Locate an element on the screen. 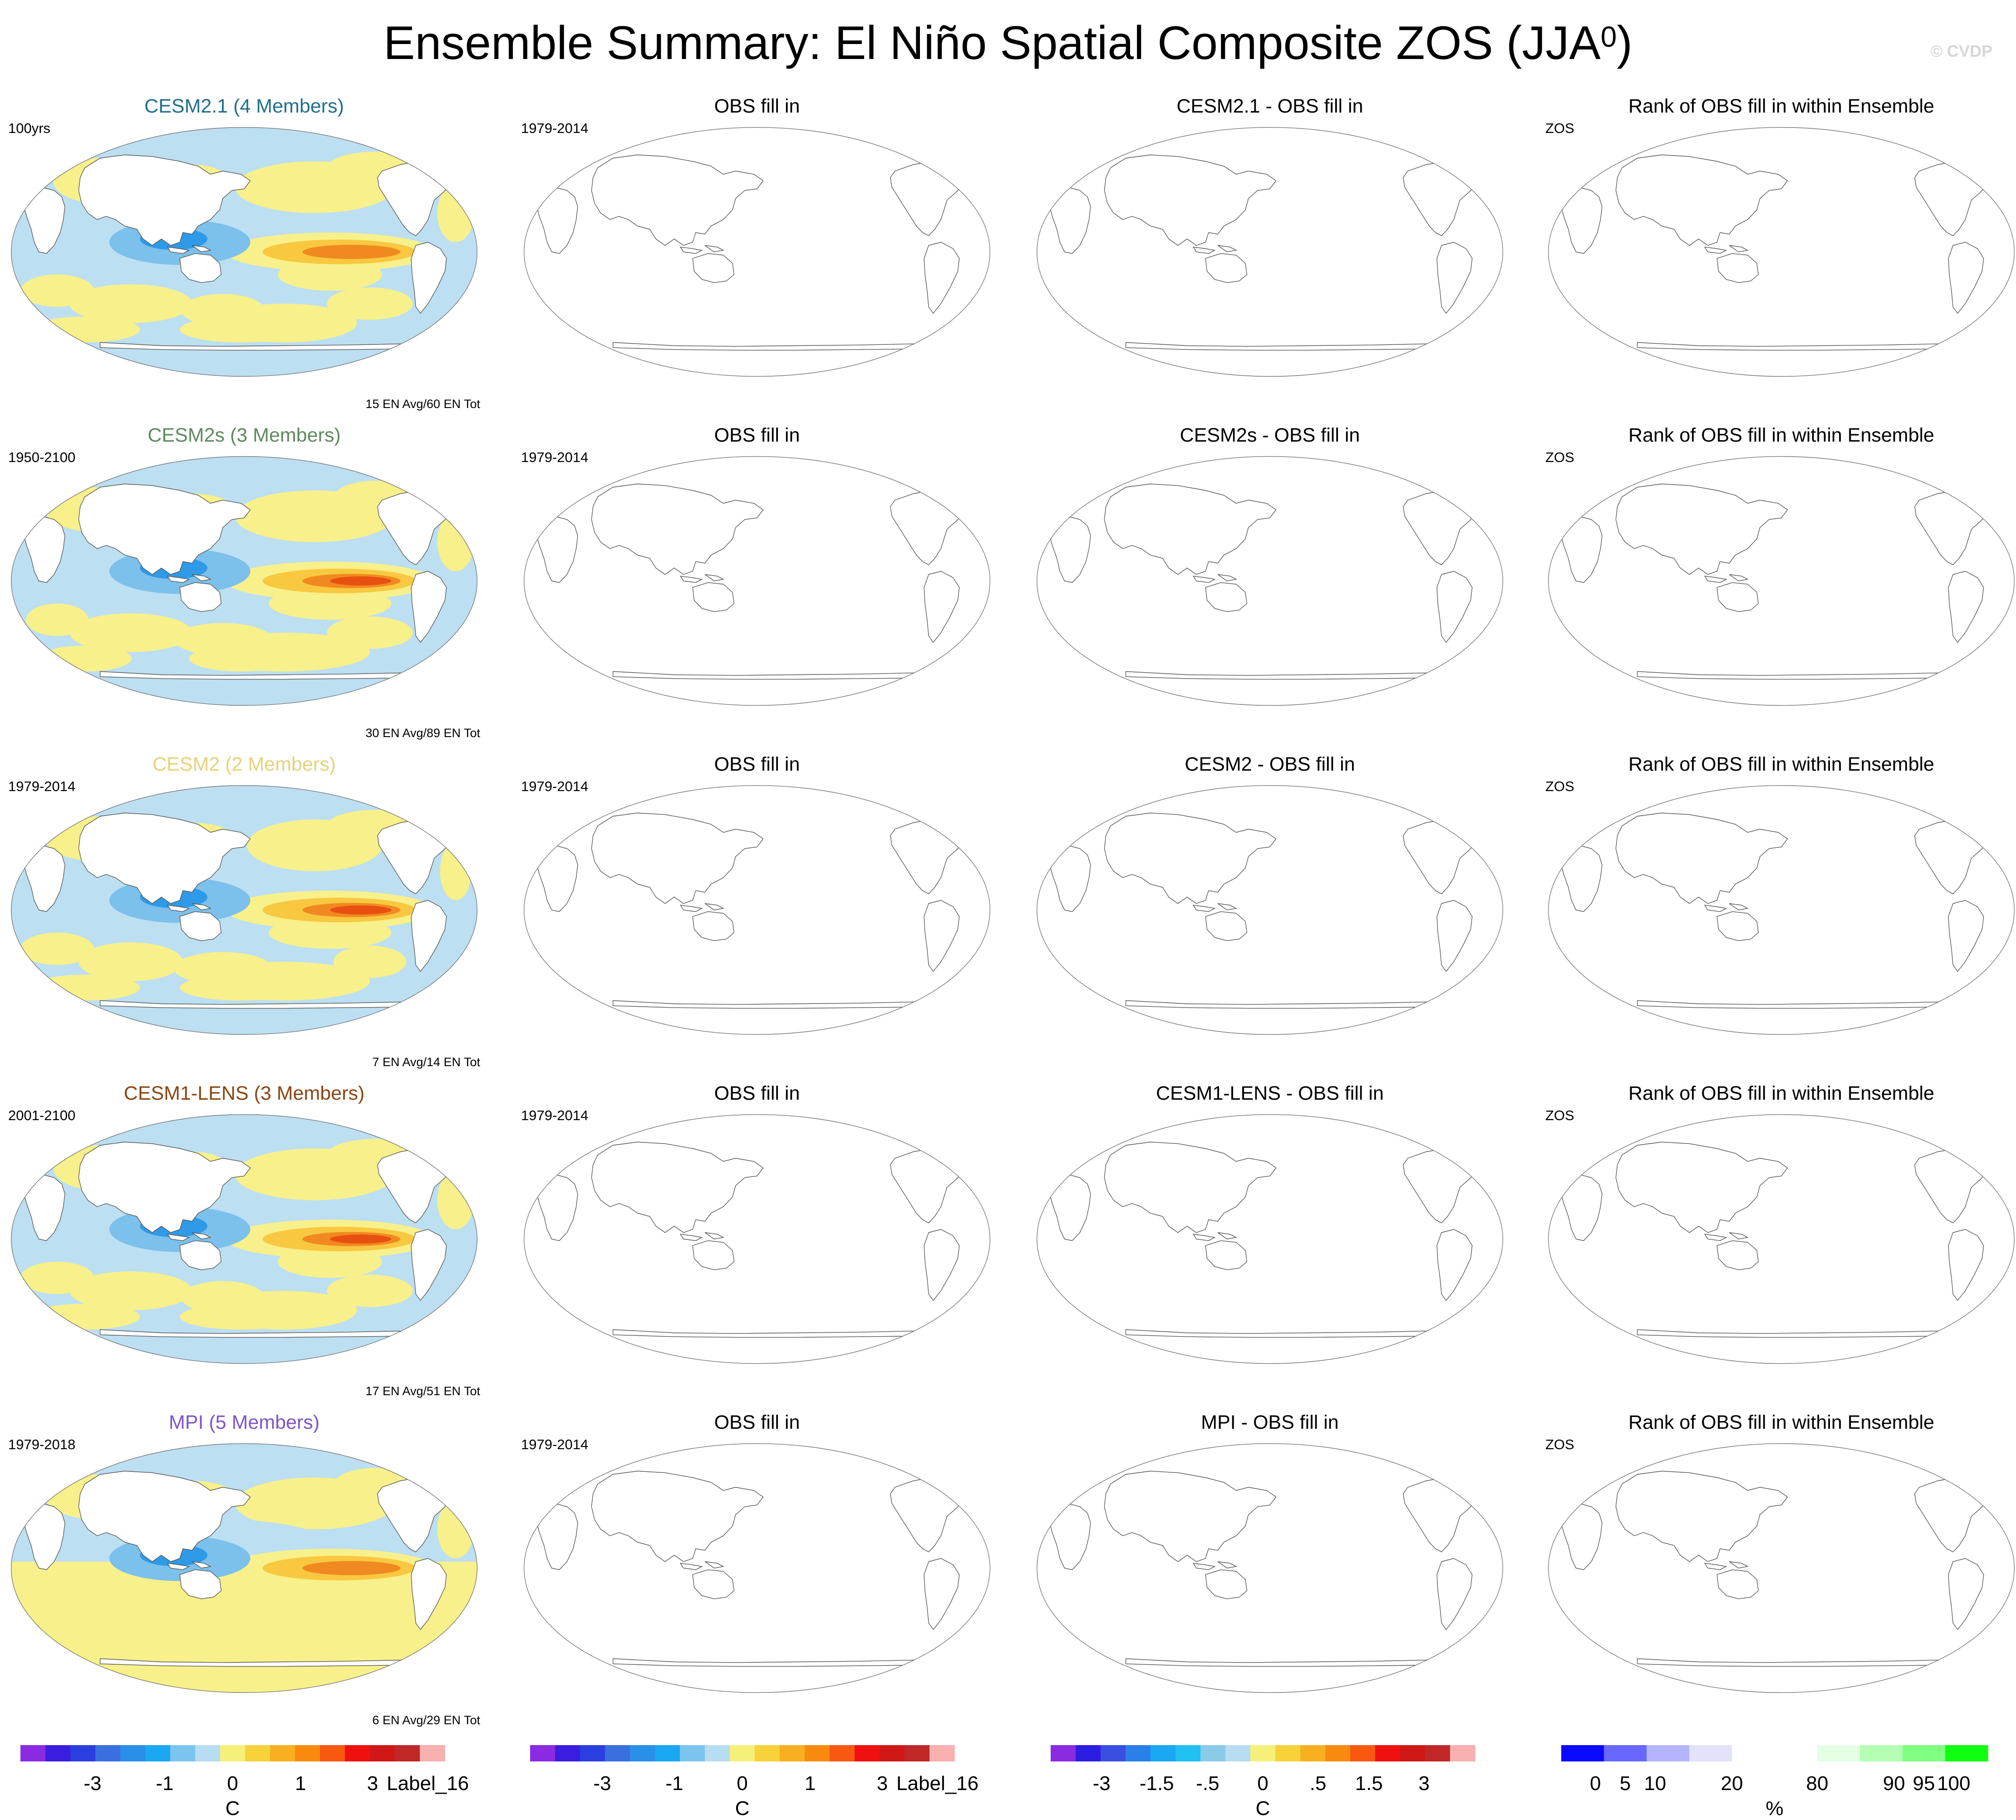 Image resolution: width=2016 pixels, height=1820 pixels. difference-map-title: CESM2.1 - OBS fill in is located at coordinates (1269, 106).